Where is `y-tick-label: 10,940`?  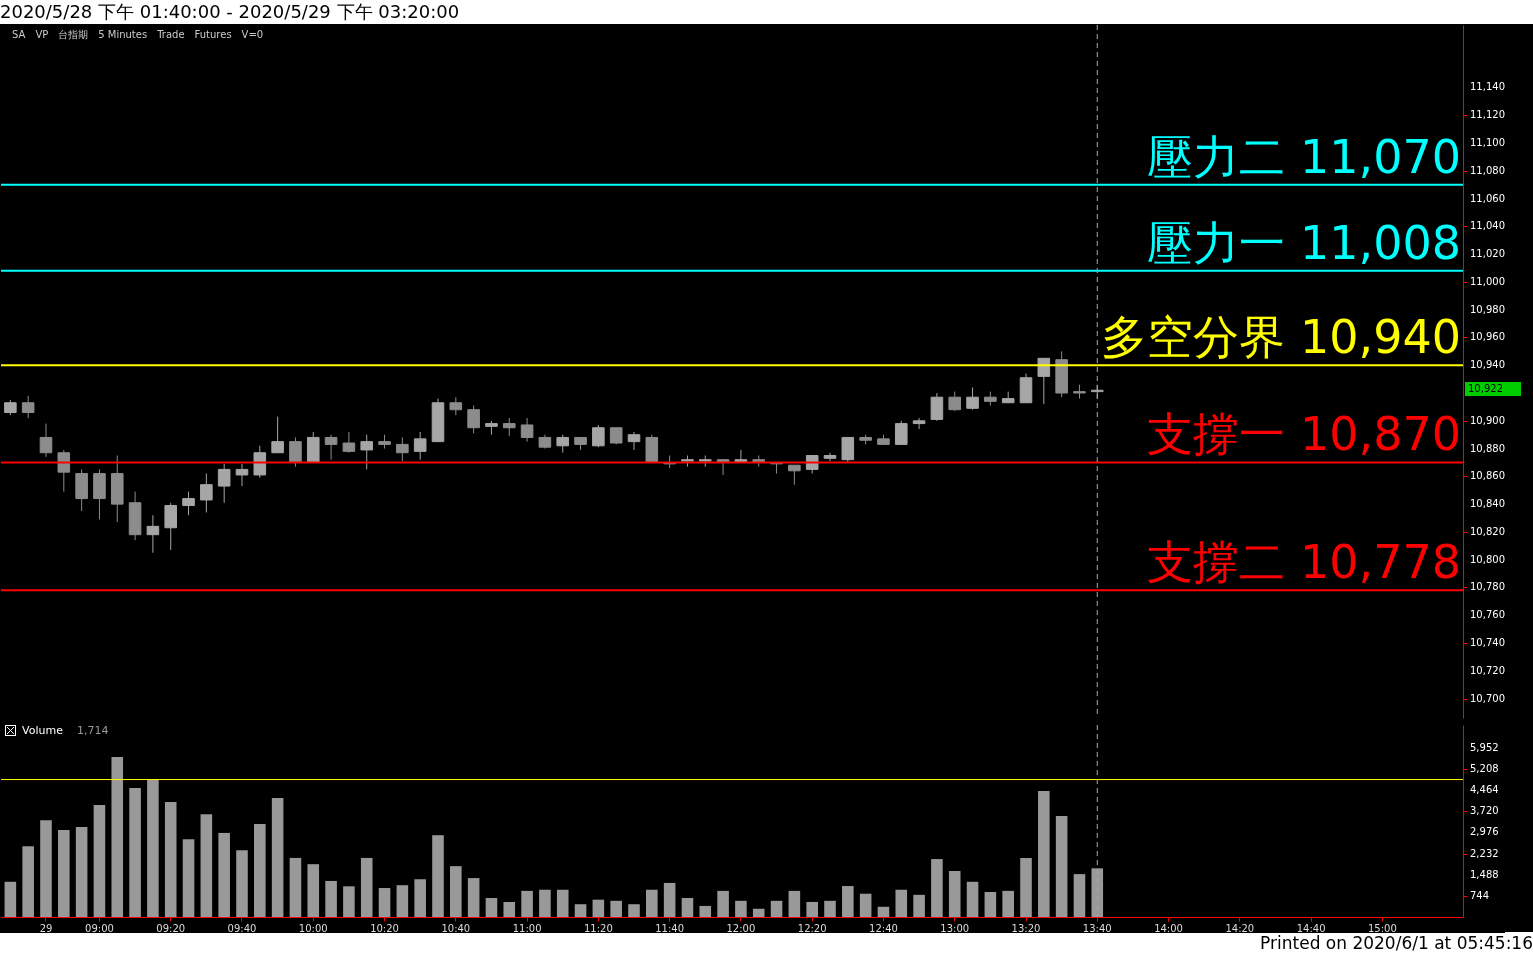 y-tick-label: 10,940 is located at coordinates (1487, 365).